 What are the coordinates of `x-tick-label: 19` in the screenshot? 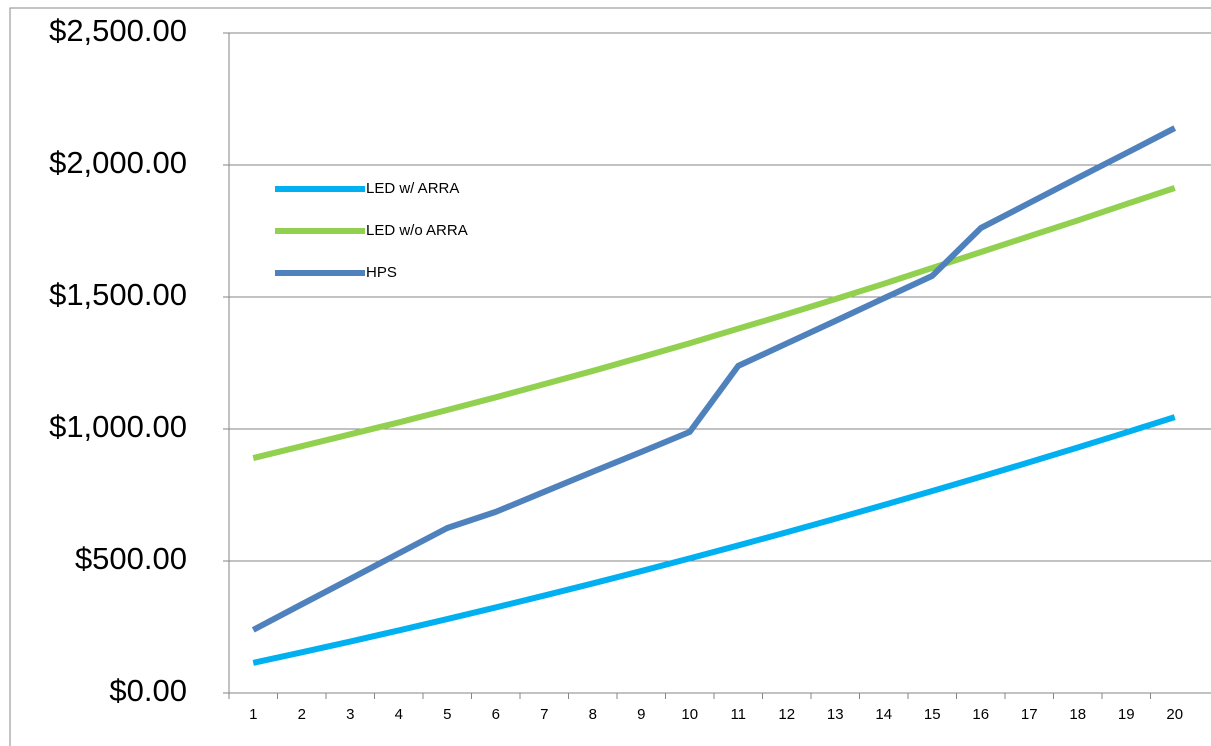 It's located at (1126, 714).